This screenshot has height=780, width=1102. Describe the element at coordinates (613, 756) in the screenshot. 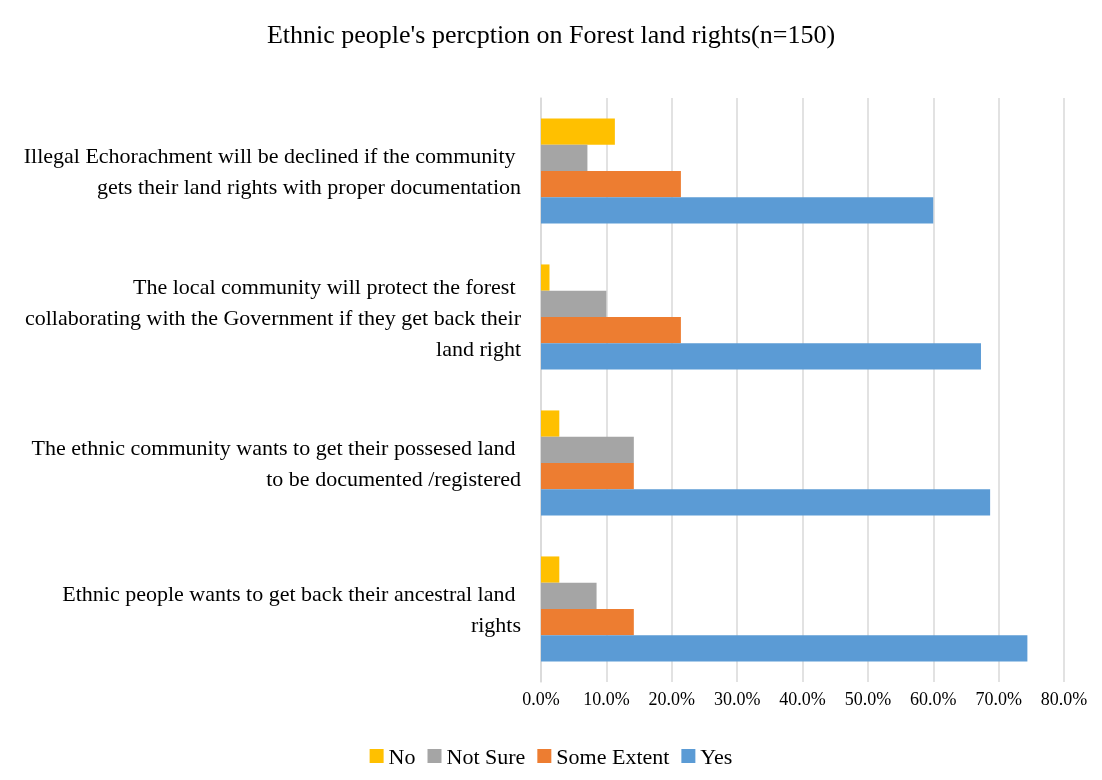

I see `legend-label: Some Extent` at that location.